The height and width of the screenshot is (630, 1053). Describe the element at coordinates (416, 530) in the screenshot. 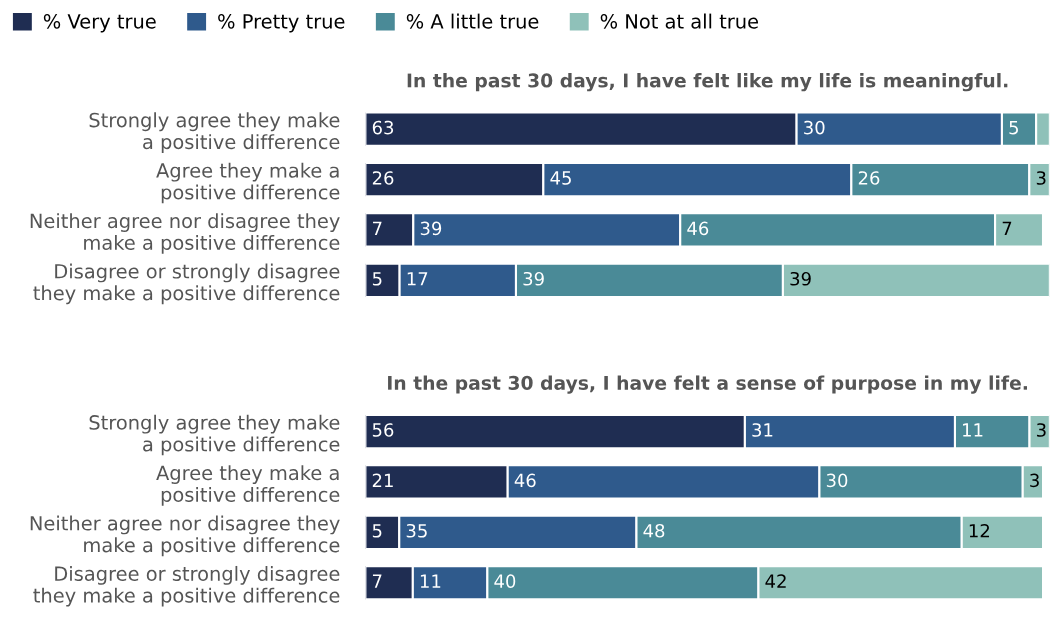

I see `data-label: 35` at that location.